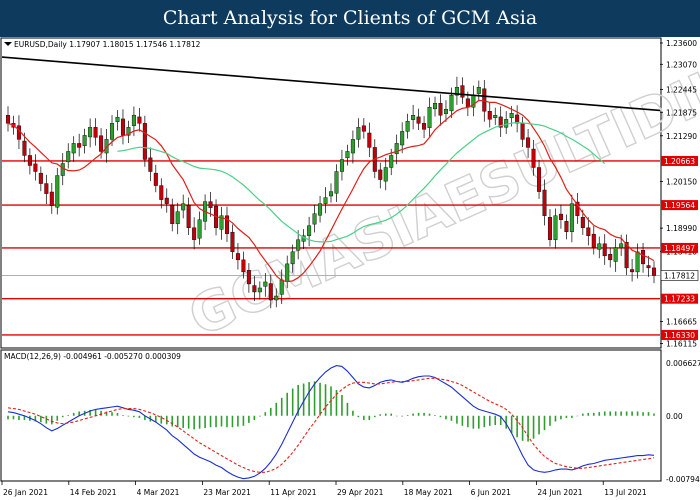  What do you see at coordinates (681, 322) in the screenshot?
I see `y-tick-label: 1.16665` at bounding box center [681, 322].